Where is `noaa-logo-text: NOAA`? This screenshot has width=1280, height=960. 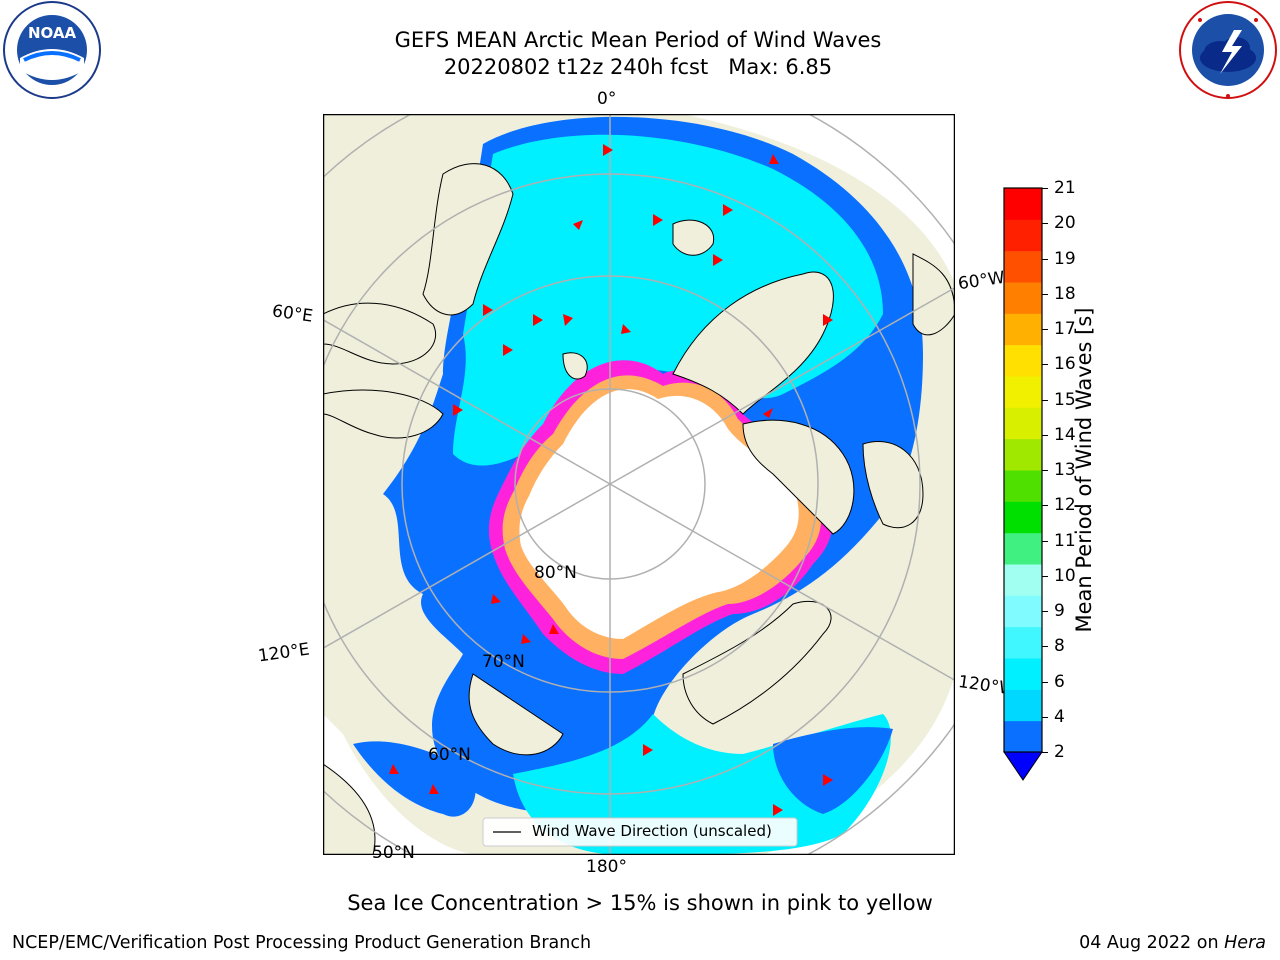 noaa-logo-text: NOAA is located at coordinates (52, 33).